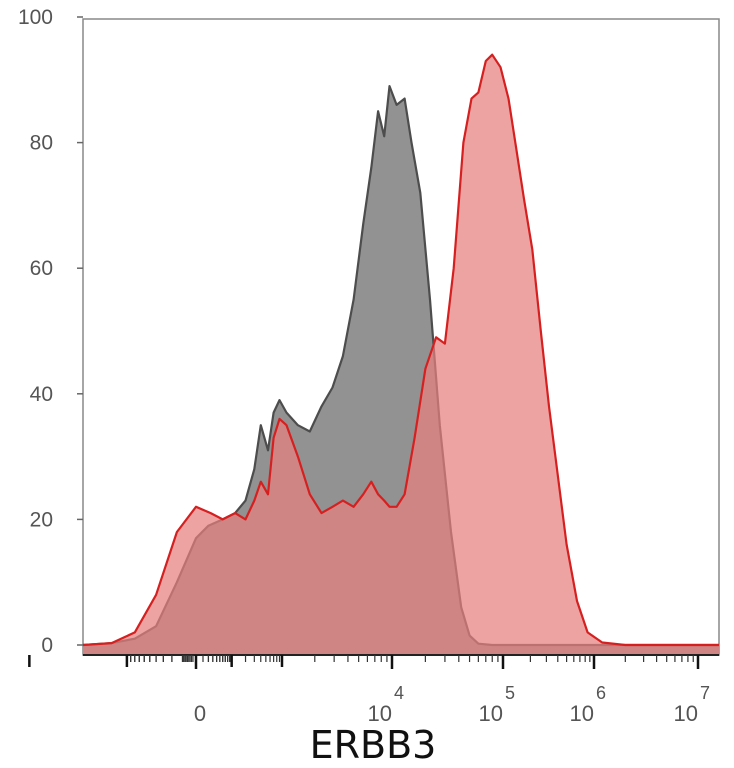 Image resolution: width=734 pixels, height=768 pixels. Describe the element at coordinates (200, 713) in the screenshot. I see `x-tick-label: 0` at that location.